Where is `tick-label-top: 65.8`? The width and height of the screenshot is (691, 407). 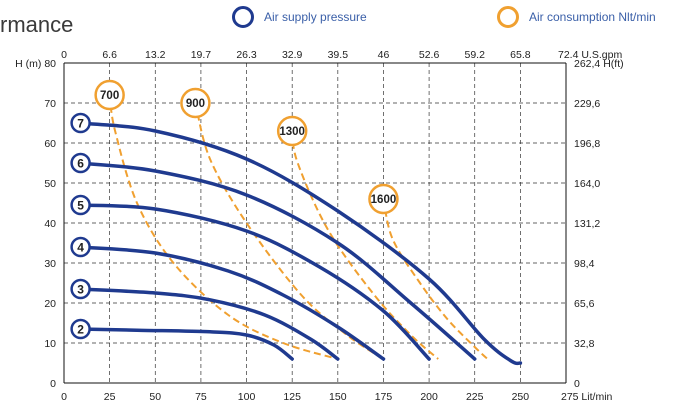
tick-label-top: 65.8 is located at coordinates (520, 55).